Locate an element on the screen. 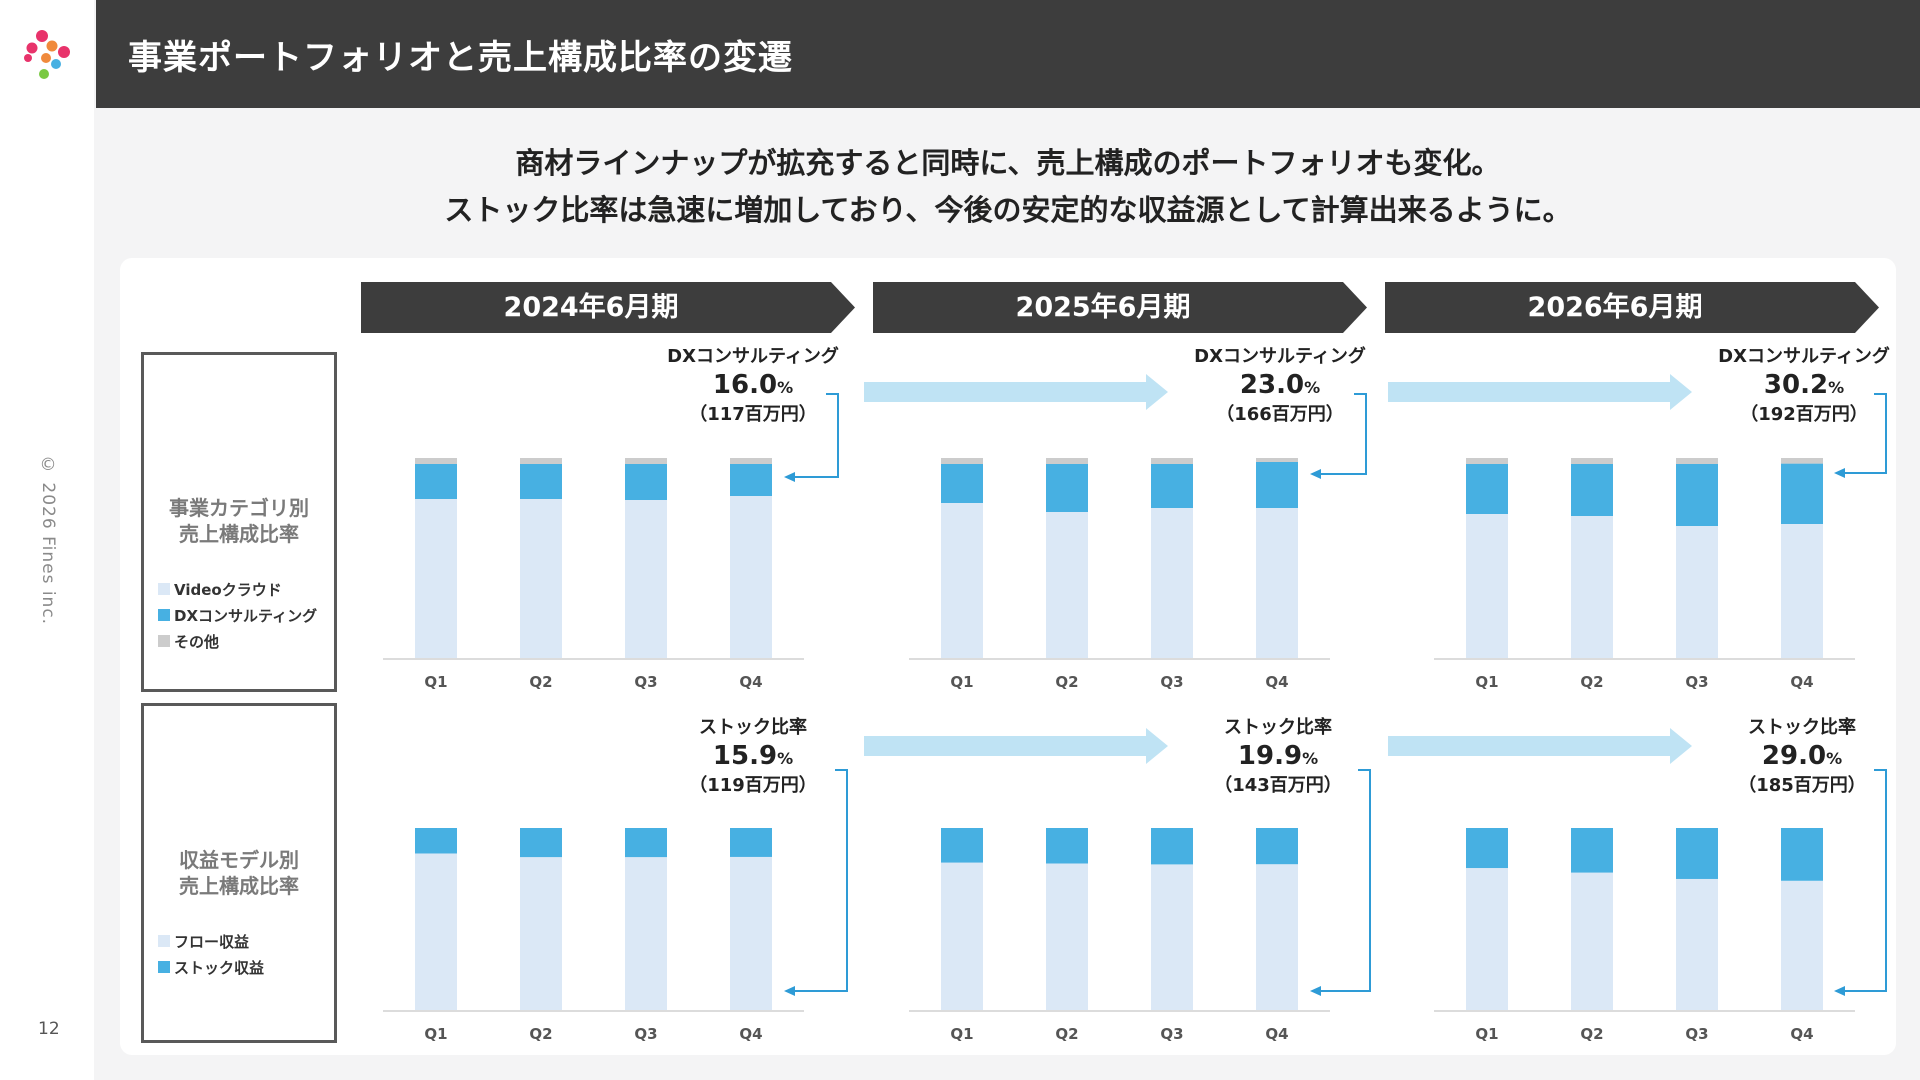 This screenshot has width=1920, height=1080. annotation-dx-2026: DXコンサルティング 30.2% （192百万円） is located at coordinates (1804, 385).